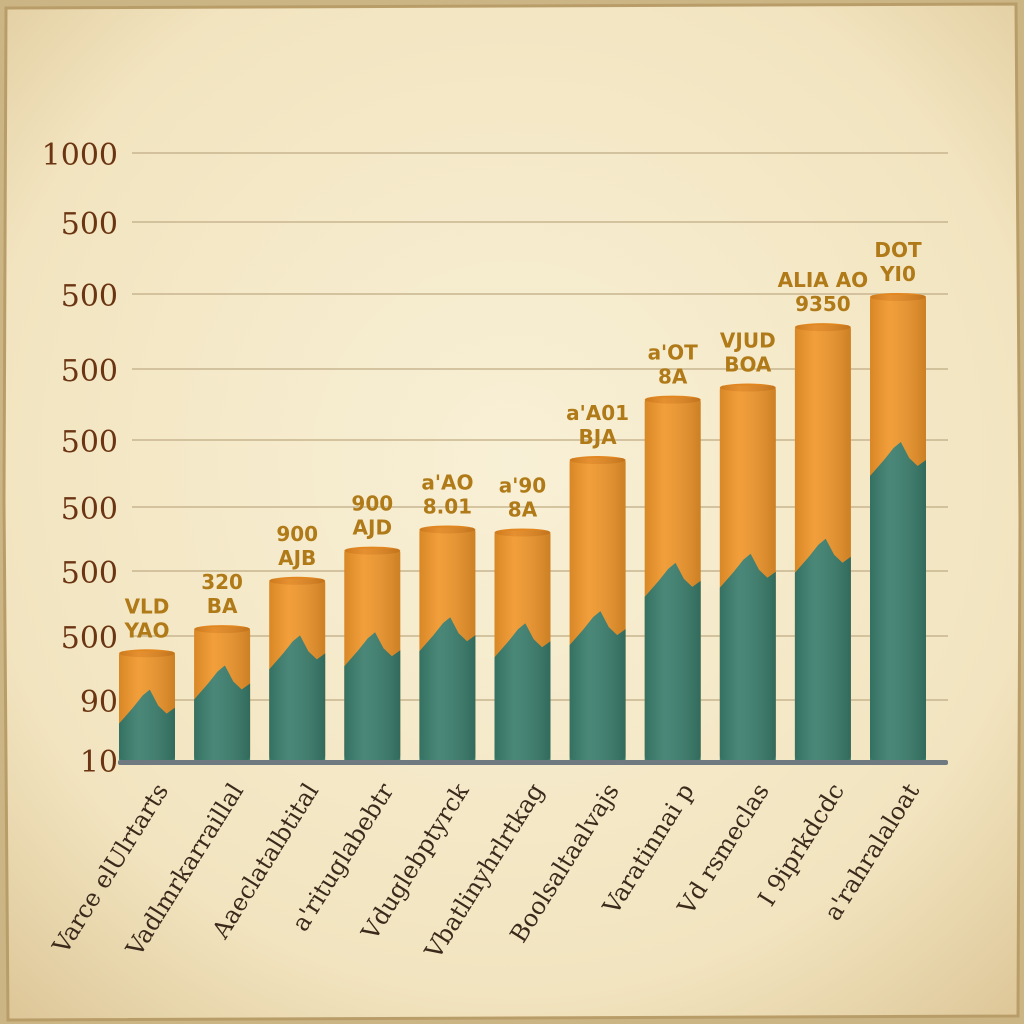 Image resolution: width=1024 pixels, height=1024 pixels. I want to click on data-label: BA, so click(222, 606).